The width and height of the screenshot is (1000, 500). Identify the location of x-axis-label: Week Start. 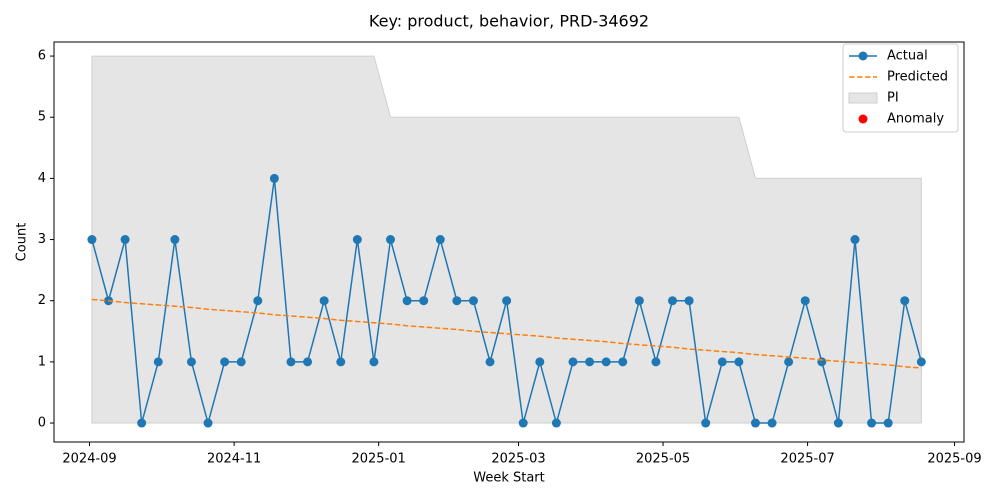
(509, 478).